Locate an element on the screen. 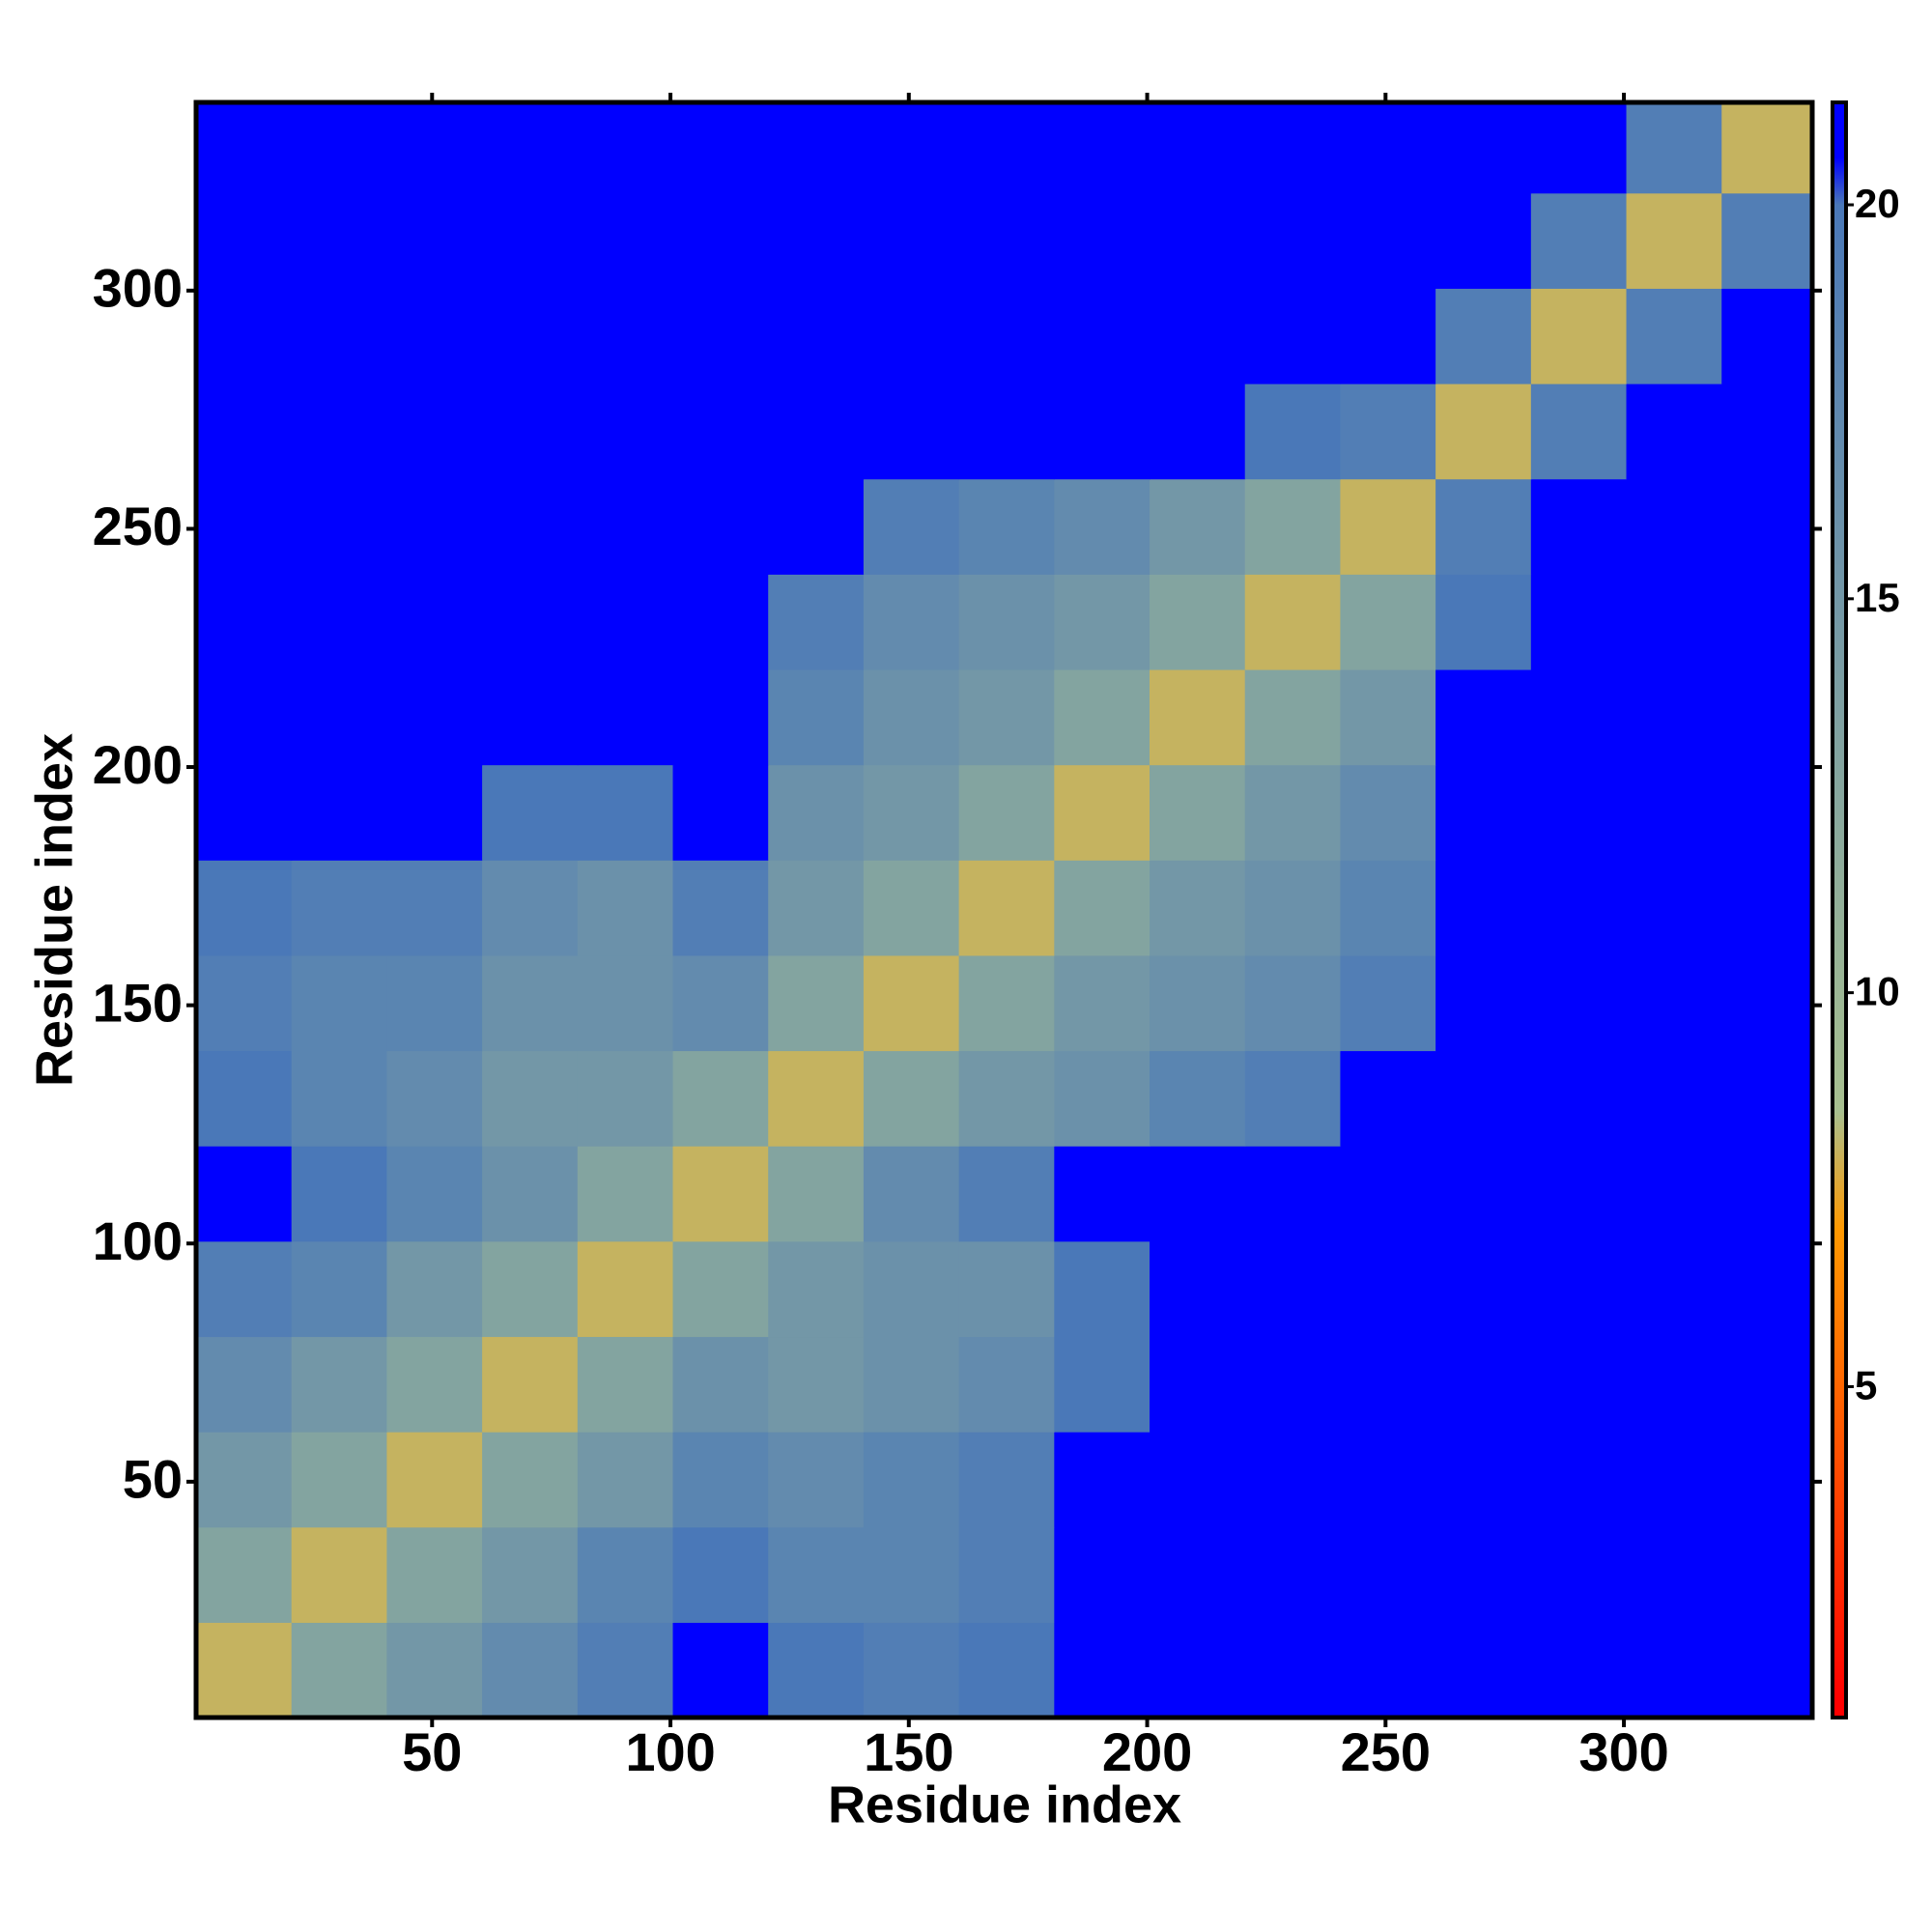 The height and width of the screenshot is (1932, 1932). x-tick-label: 100 is located at coordinates (670, 1751).